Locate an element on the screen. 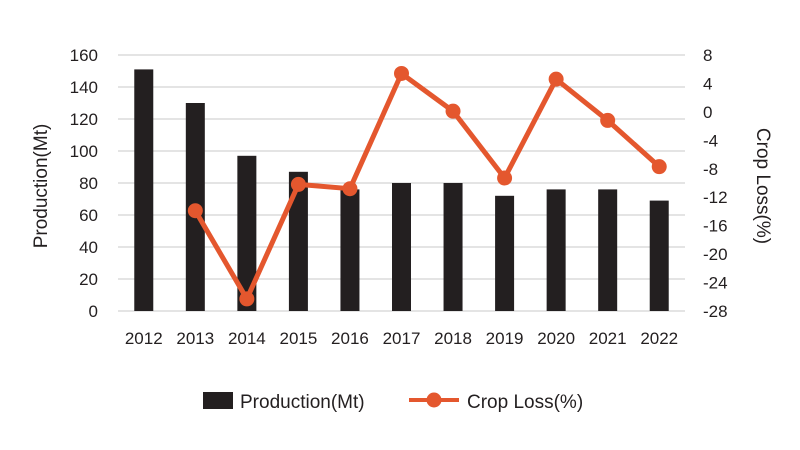 The width and height of the screenshot is (800, 450). y-tick-label: 40 is located at coordinates (88, 247).